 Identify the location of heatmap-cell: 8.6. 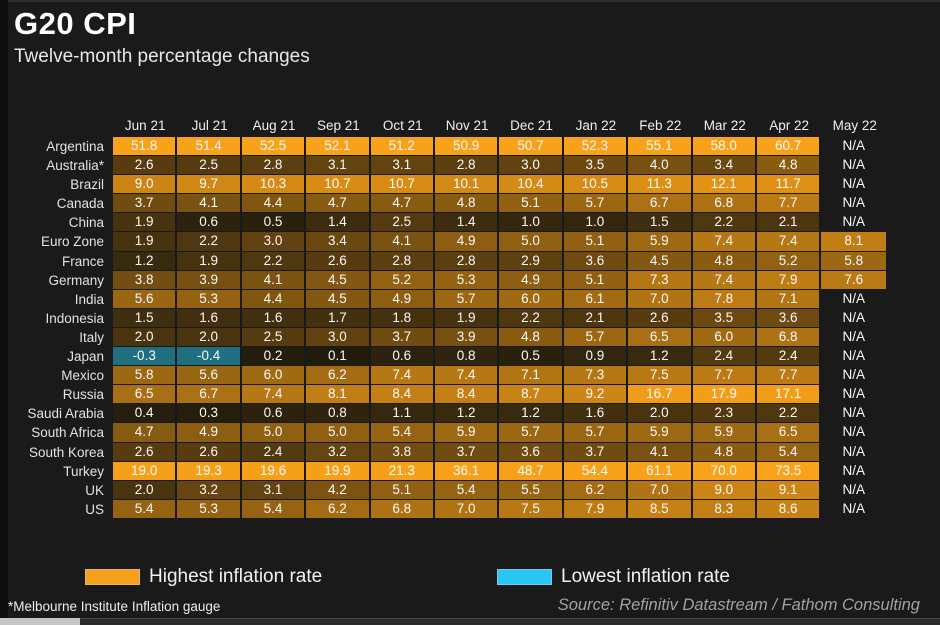
(789, 509).